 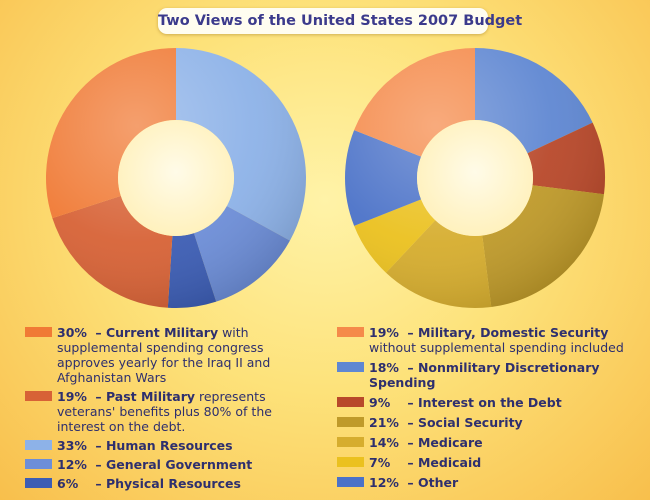 I want to click on legend-label: Medicaid, so click(x=449, y=462).